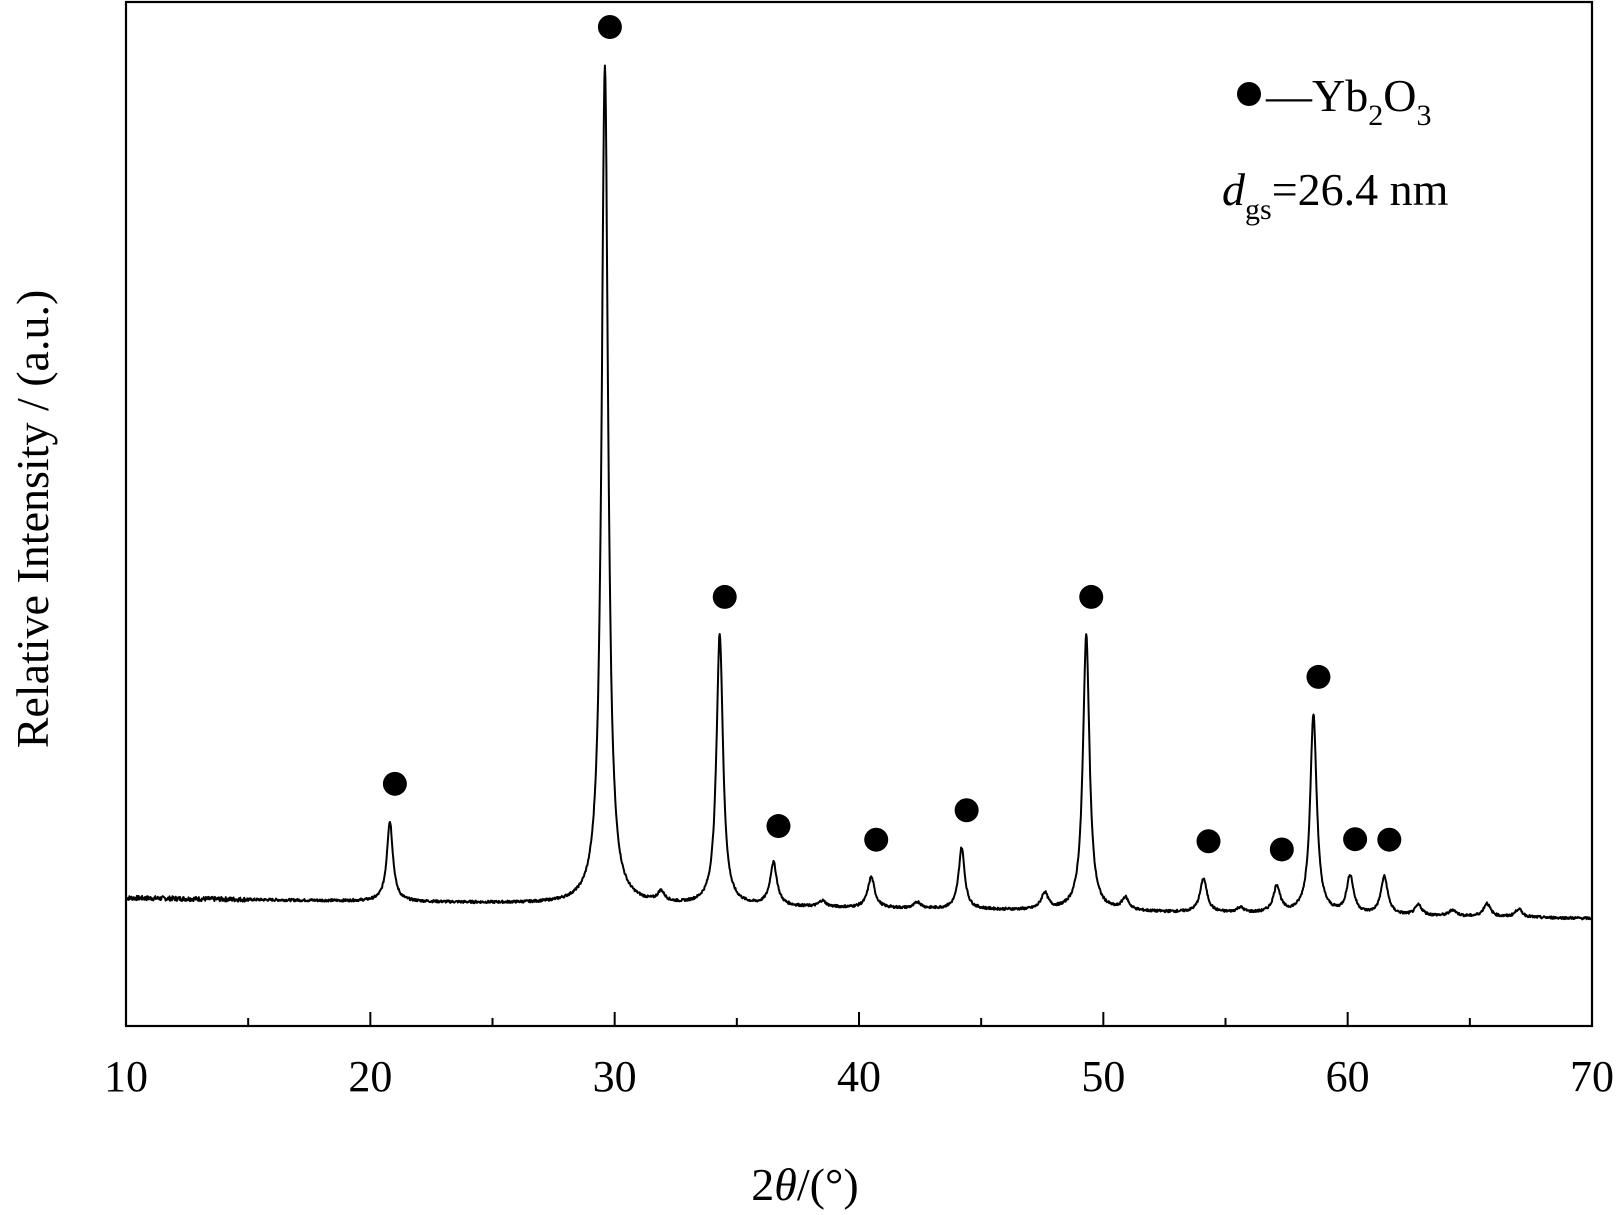 The height and width of the screenshot is (1215, 1619). Describe the element at coordinates (32, 519) in the screenshot. I see `y-axis-label: Relative Intensity / (a.u.)` at that location.